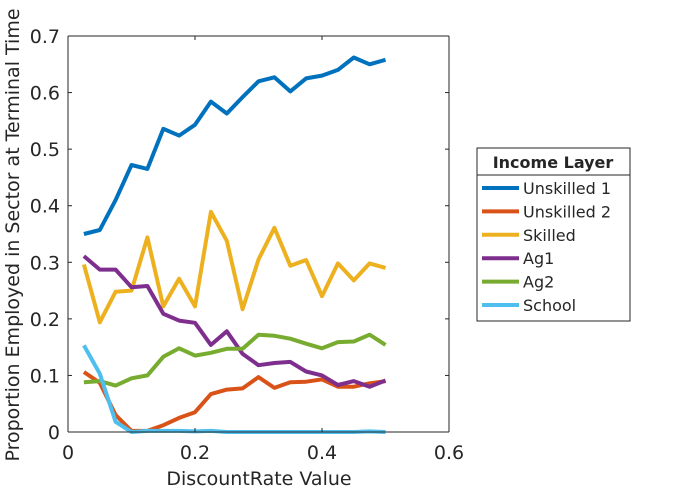 The height and width of the screenshot is (503, 677). Describe the element at coordinates (45, 376) in the screenshot. I see `y-tick-label: 0.1` at that location.